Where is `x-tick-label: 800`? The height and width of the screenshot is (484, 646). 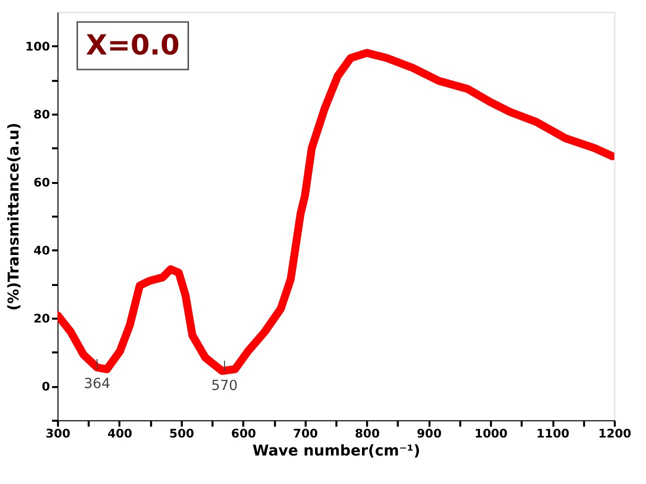
x-tick-label: 800 is located at coordinates (367, 433).